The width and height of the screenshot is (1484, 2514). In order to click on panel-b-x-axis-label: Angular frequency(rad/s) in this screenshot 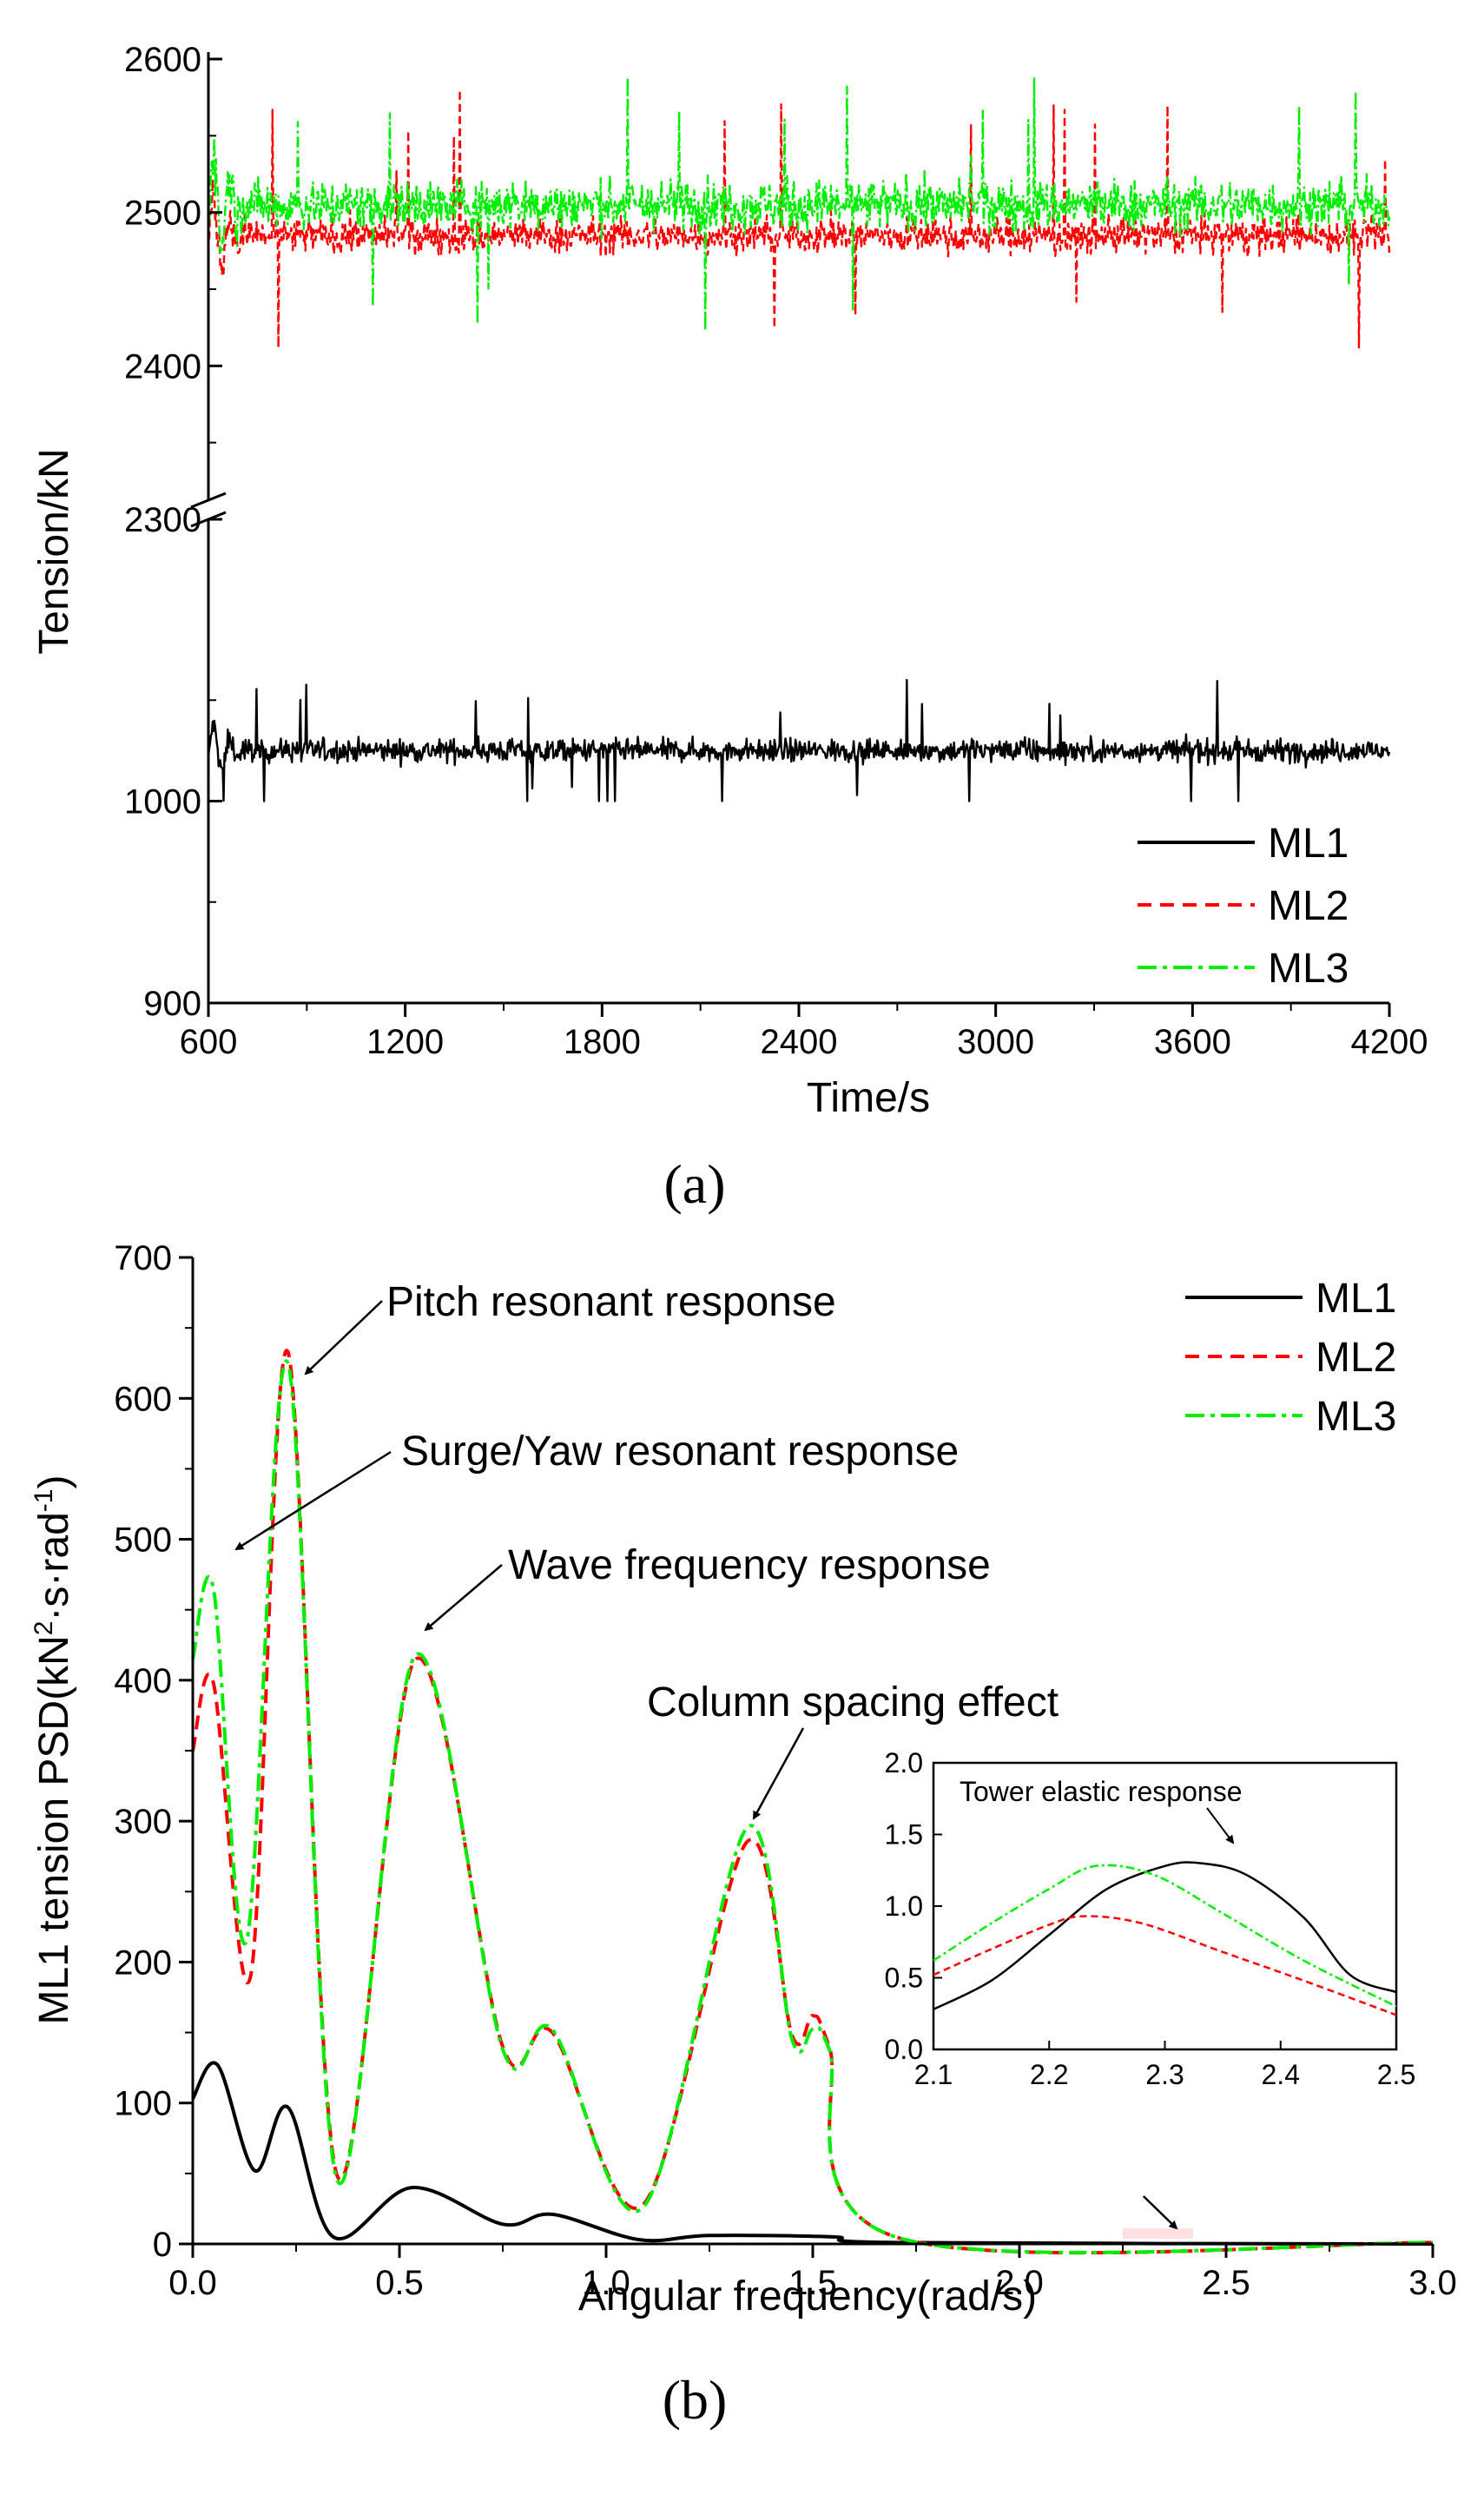, I will do `click(807, 2296)`.